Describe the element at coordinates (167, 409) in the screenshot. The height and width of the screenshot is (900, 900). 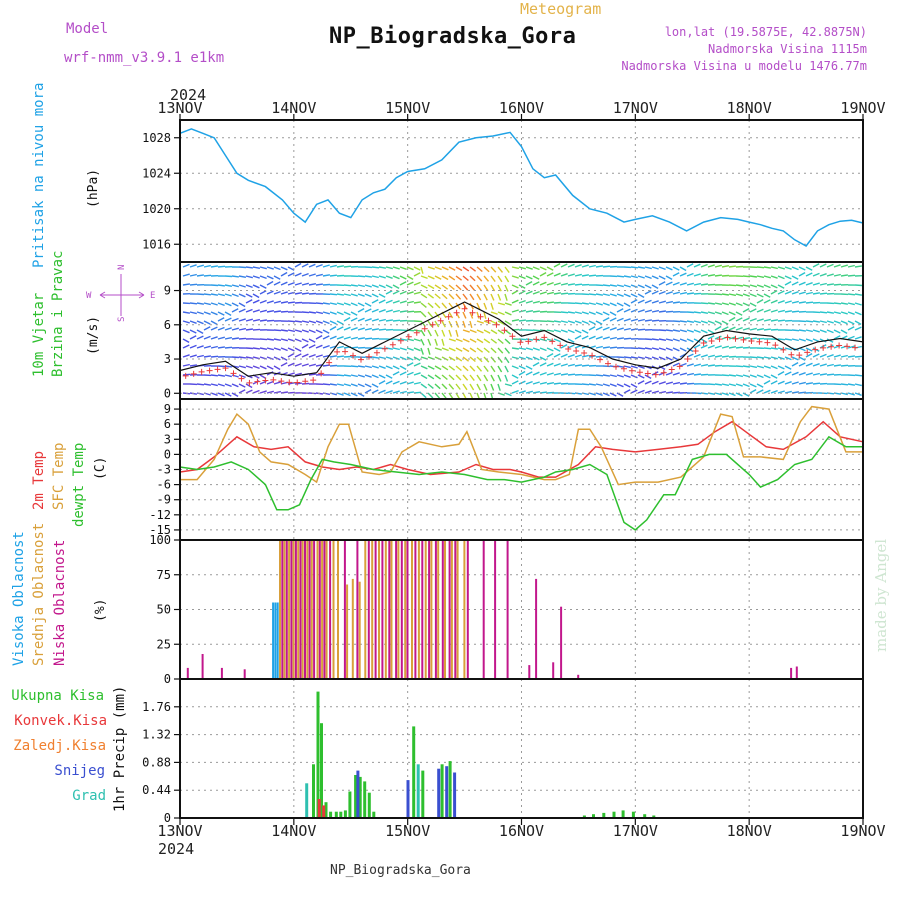
I see `y-tick-label: 9` at that location.